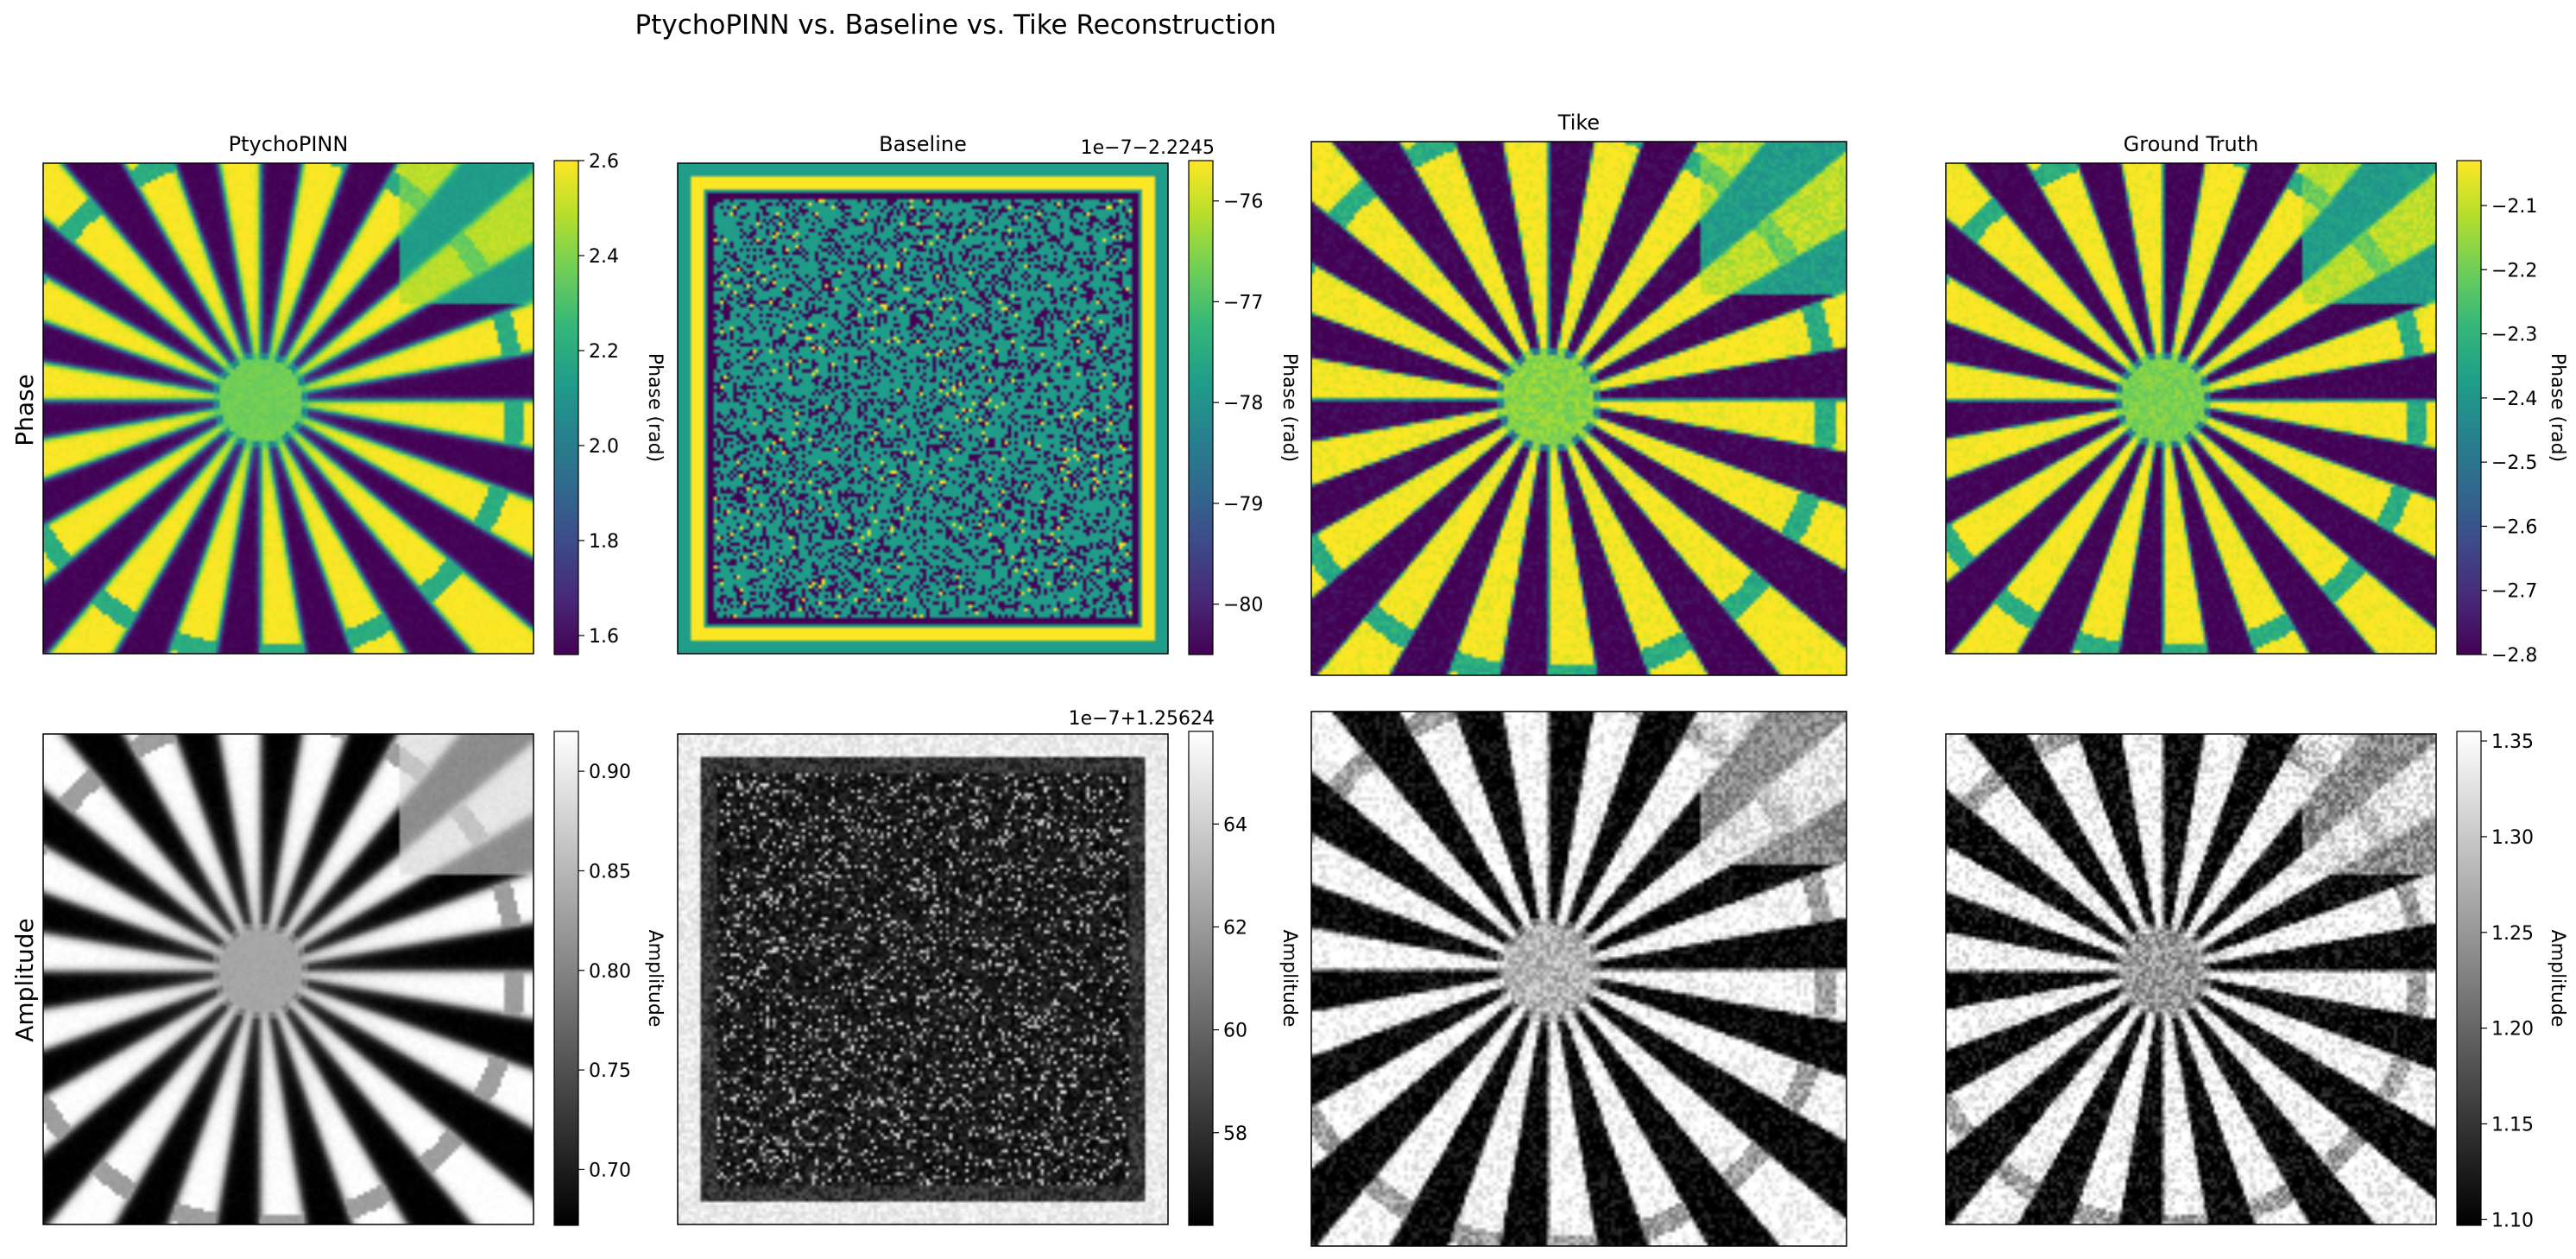 Image resolution: width=2576 pixels, height=1259 pixels. Describe the element at coordinates (655, 408) in the screenshot. I see `cbar-phase-ptychopinn-label: Phase (rad)` at that location.